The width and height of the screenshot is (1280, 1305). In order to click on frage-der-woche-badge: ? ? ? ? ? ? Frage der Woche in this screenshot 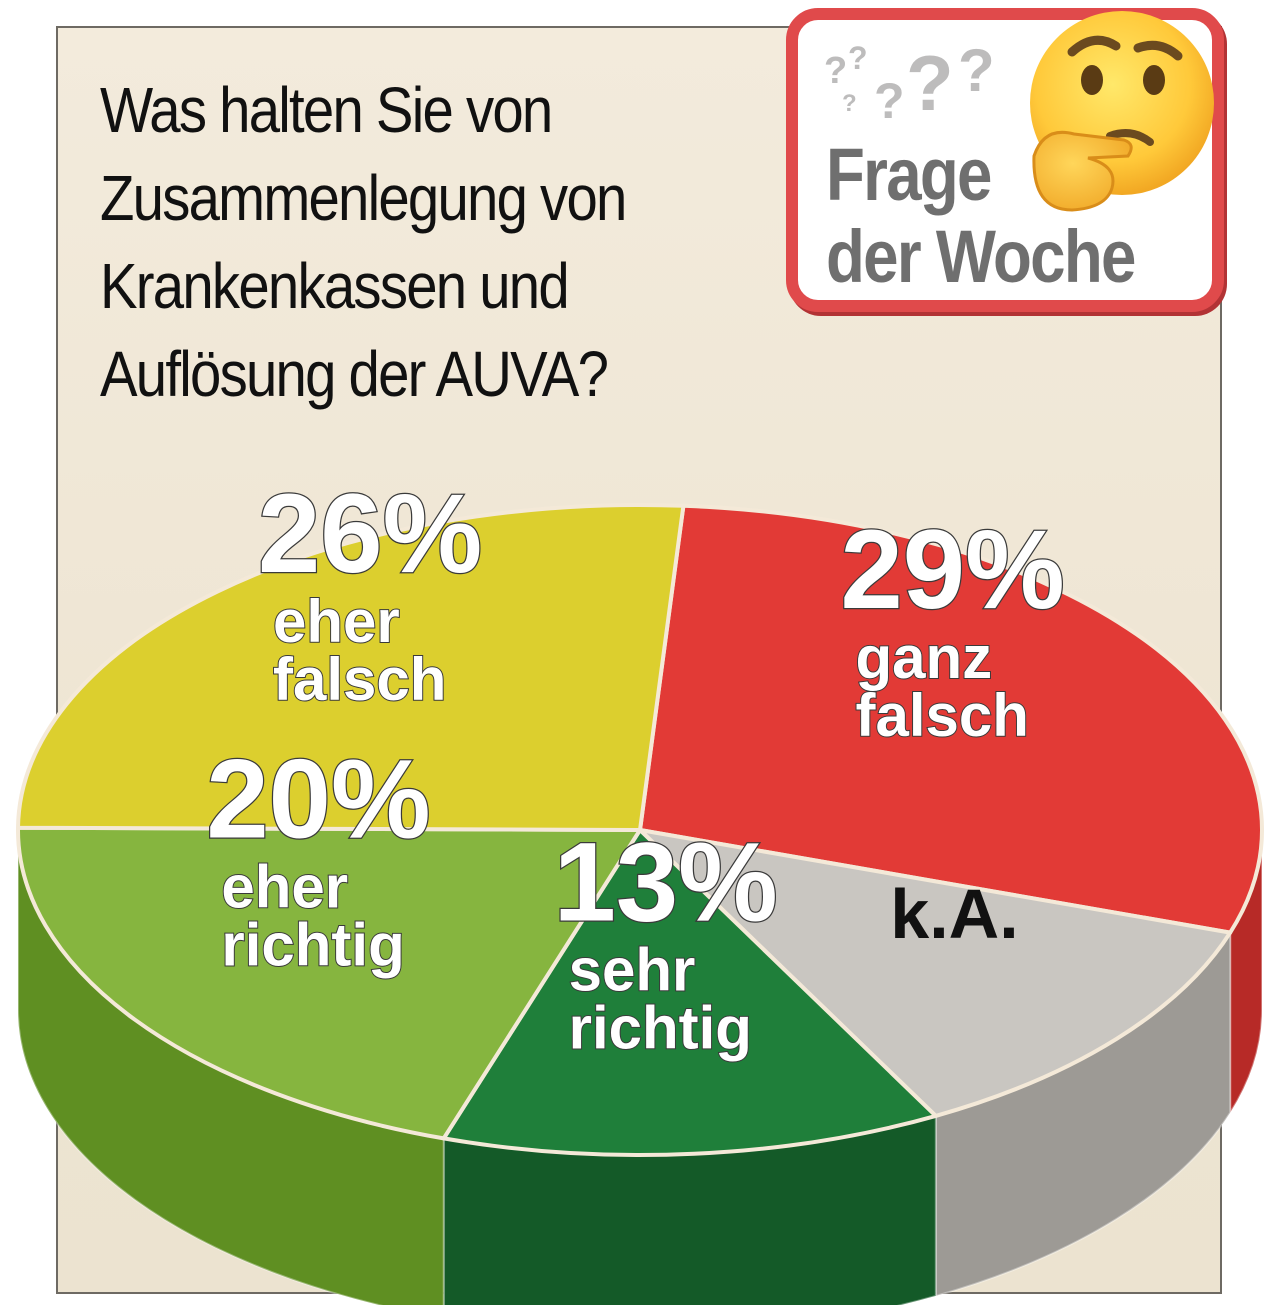, I will do `click(1010, 166)`.